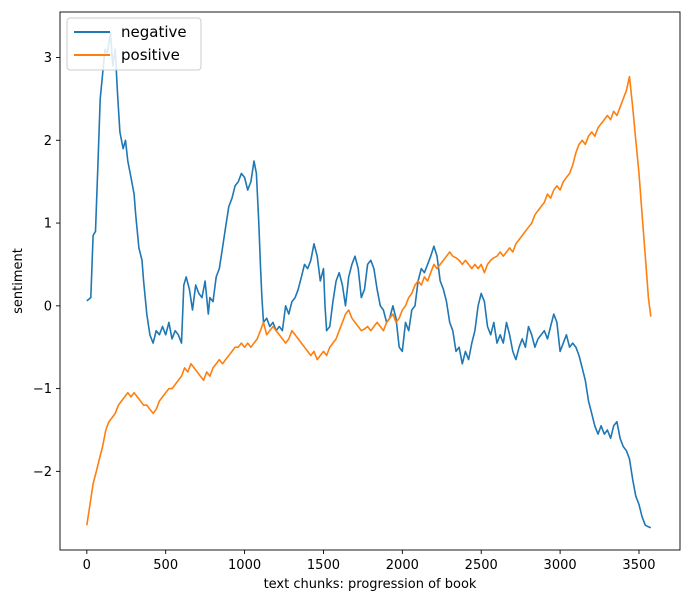  Describe the element at coordinates (165, 565) in the screenshot. I see `x-tick-label: 500` at that location.